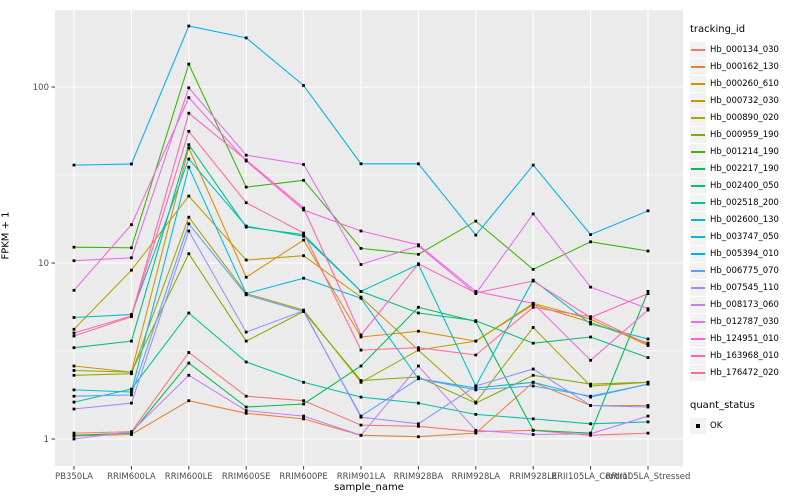 This screenshot has height=500, width=800. I want to click on x-tick-label: RRIM600PE, so click(303, 477).